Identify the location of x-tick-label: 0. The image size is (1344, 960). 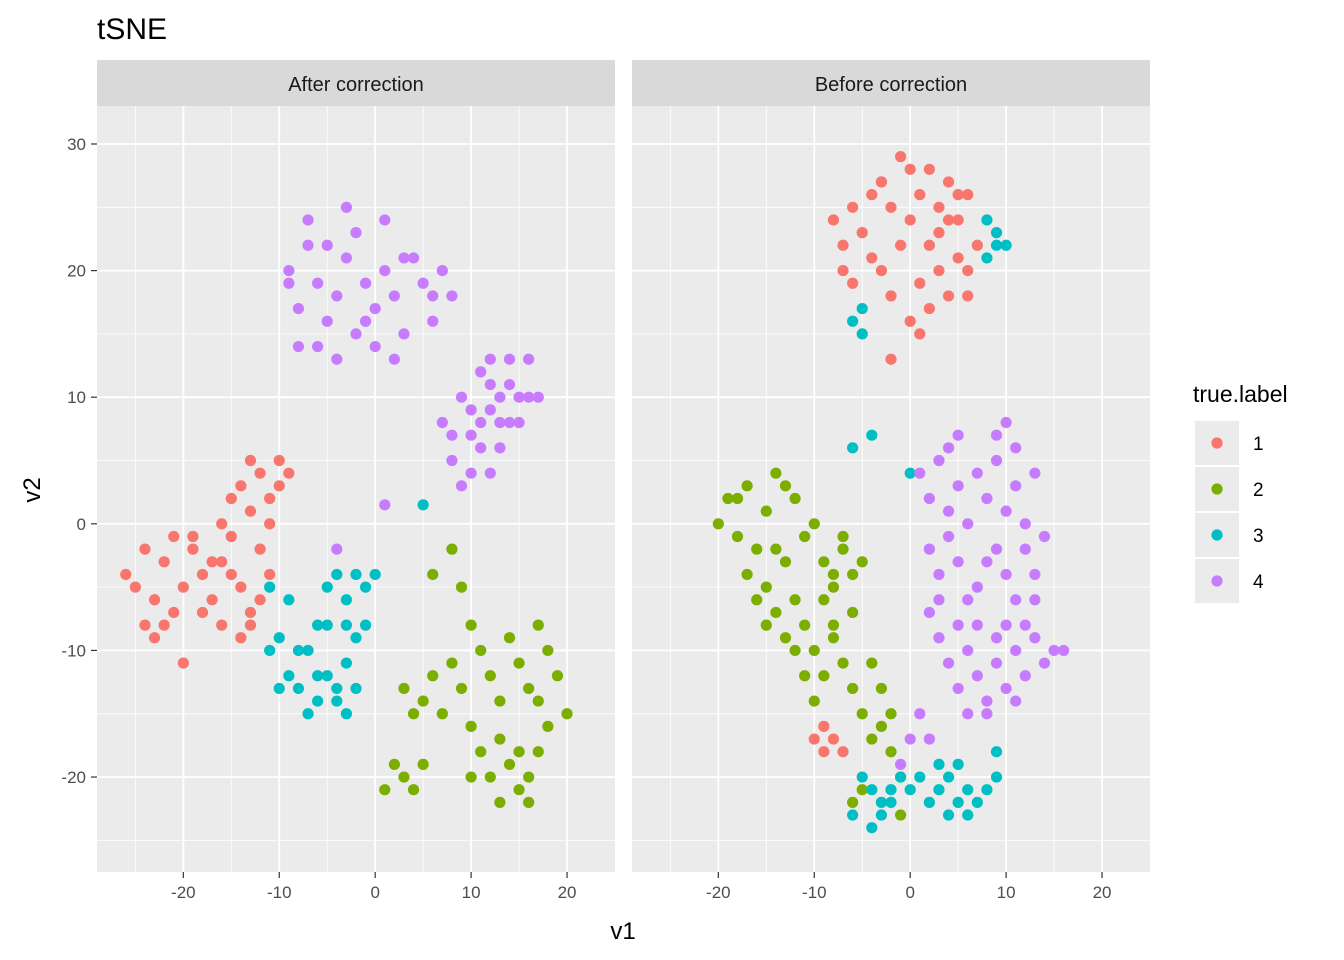
(374, 892).